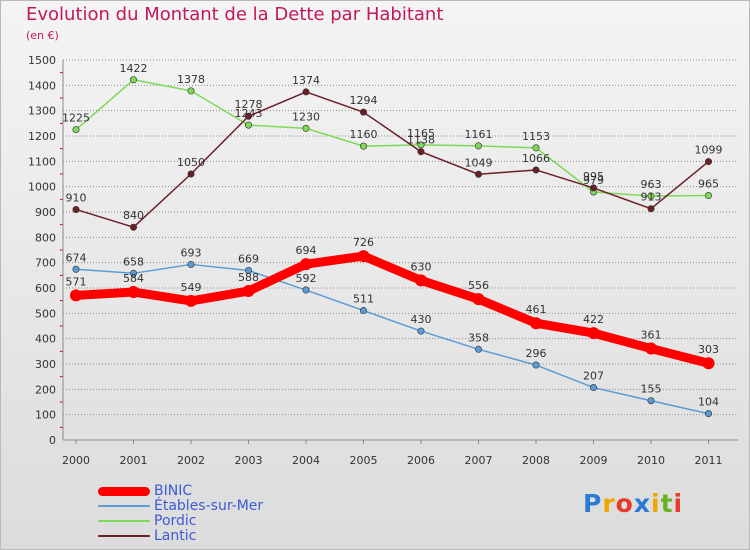 This screenshot has height=550, width=750. I want to click on legend-item-lantic: Lantic, so click(218, 536).